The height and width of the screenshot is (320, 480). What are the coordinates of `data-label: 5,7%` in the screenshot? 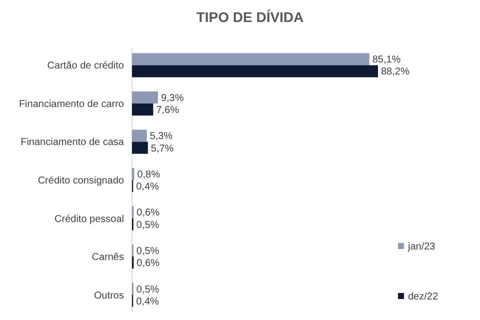 It's located at (162, 148).